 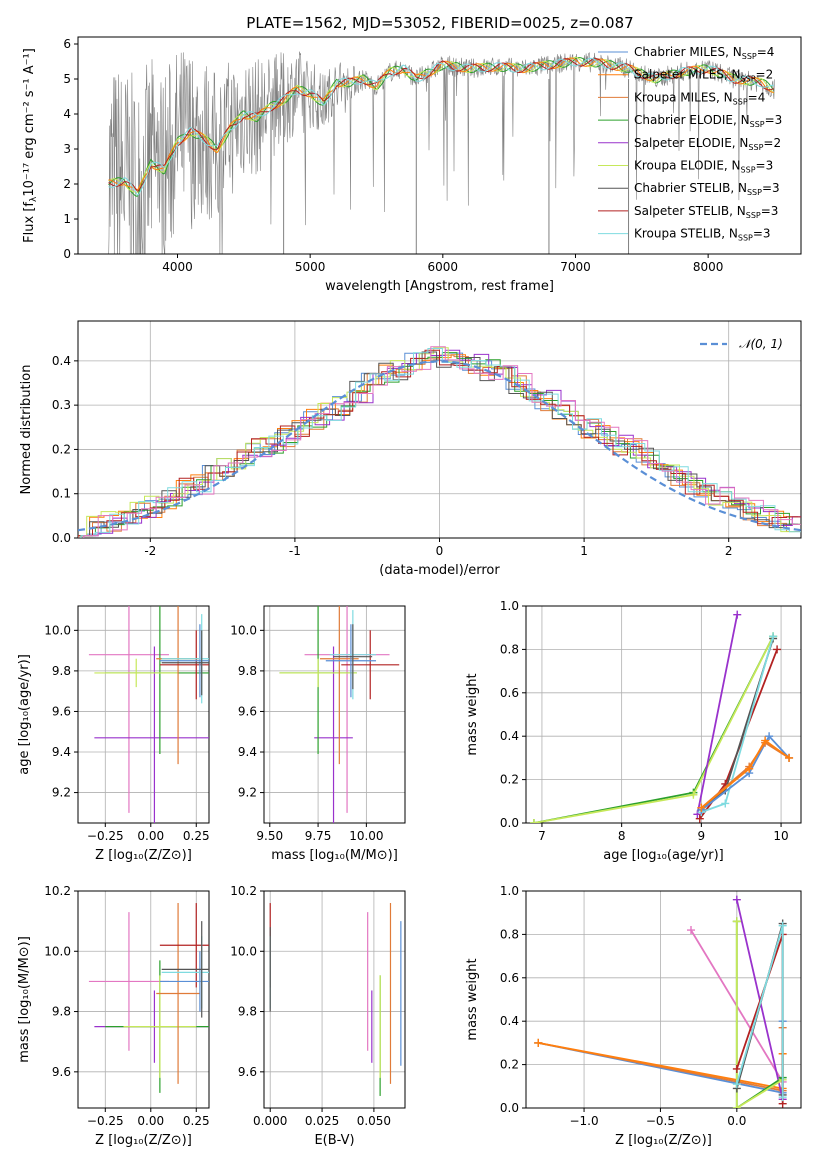 I want to click on legend-entry: Salpeter ELODIE, NSSP=2, so click(x=707, y=144).